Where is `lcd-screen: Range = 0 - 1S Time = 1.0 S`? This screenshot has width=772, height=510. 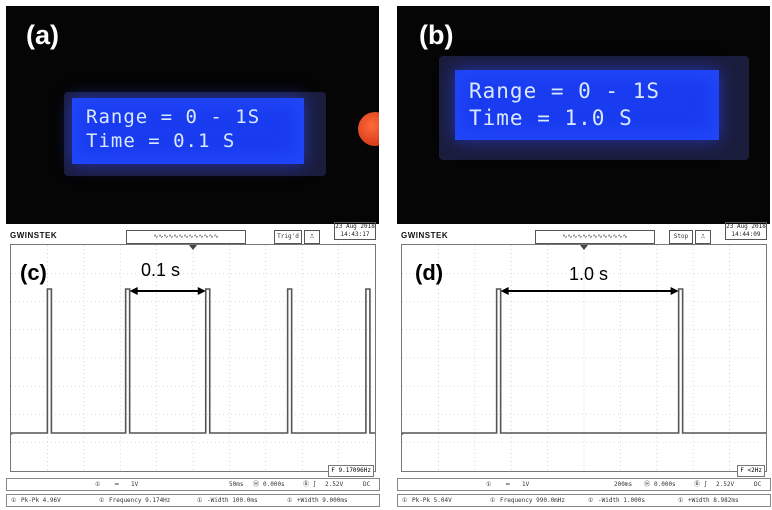
lcd-screen: Range = 0 - 1S Time = 1.0 S is located at coordinates (587, 105).